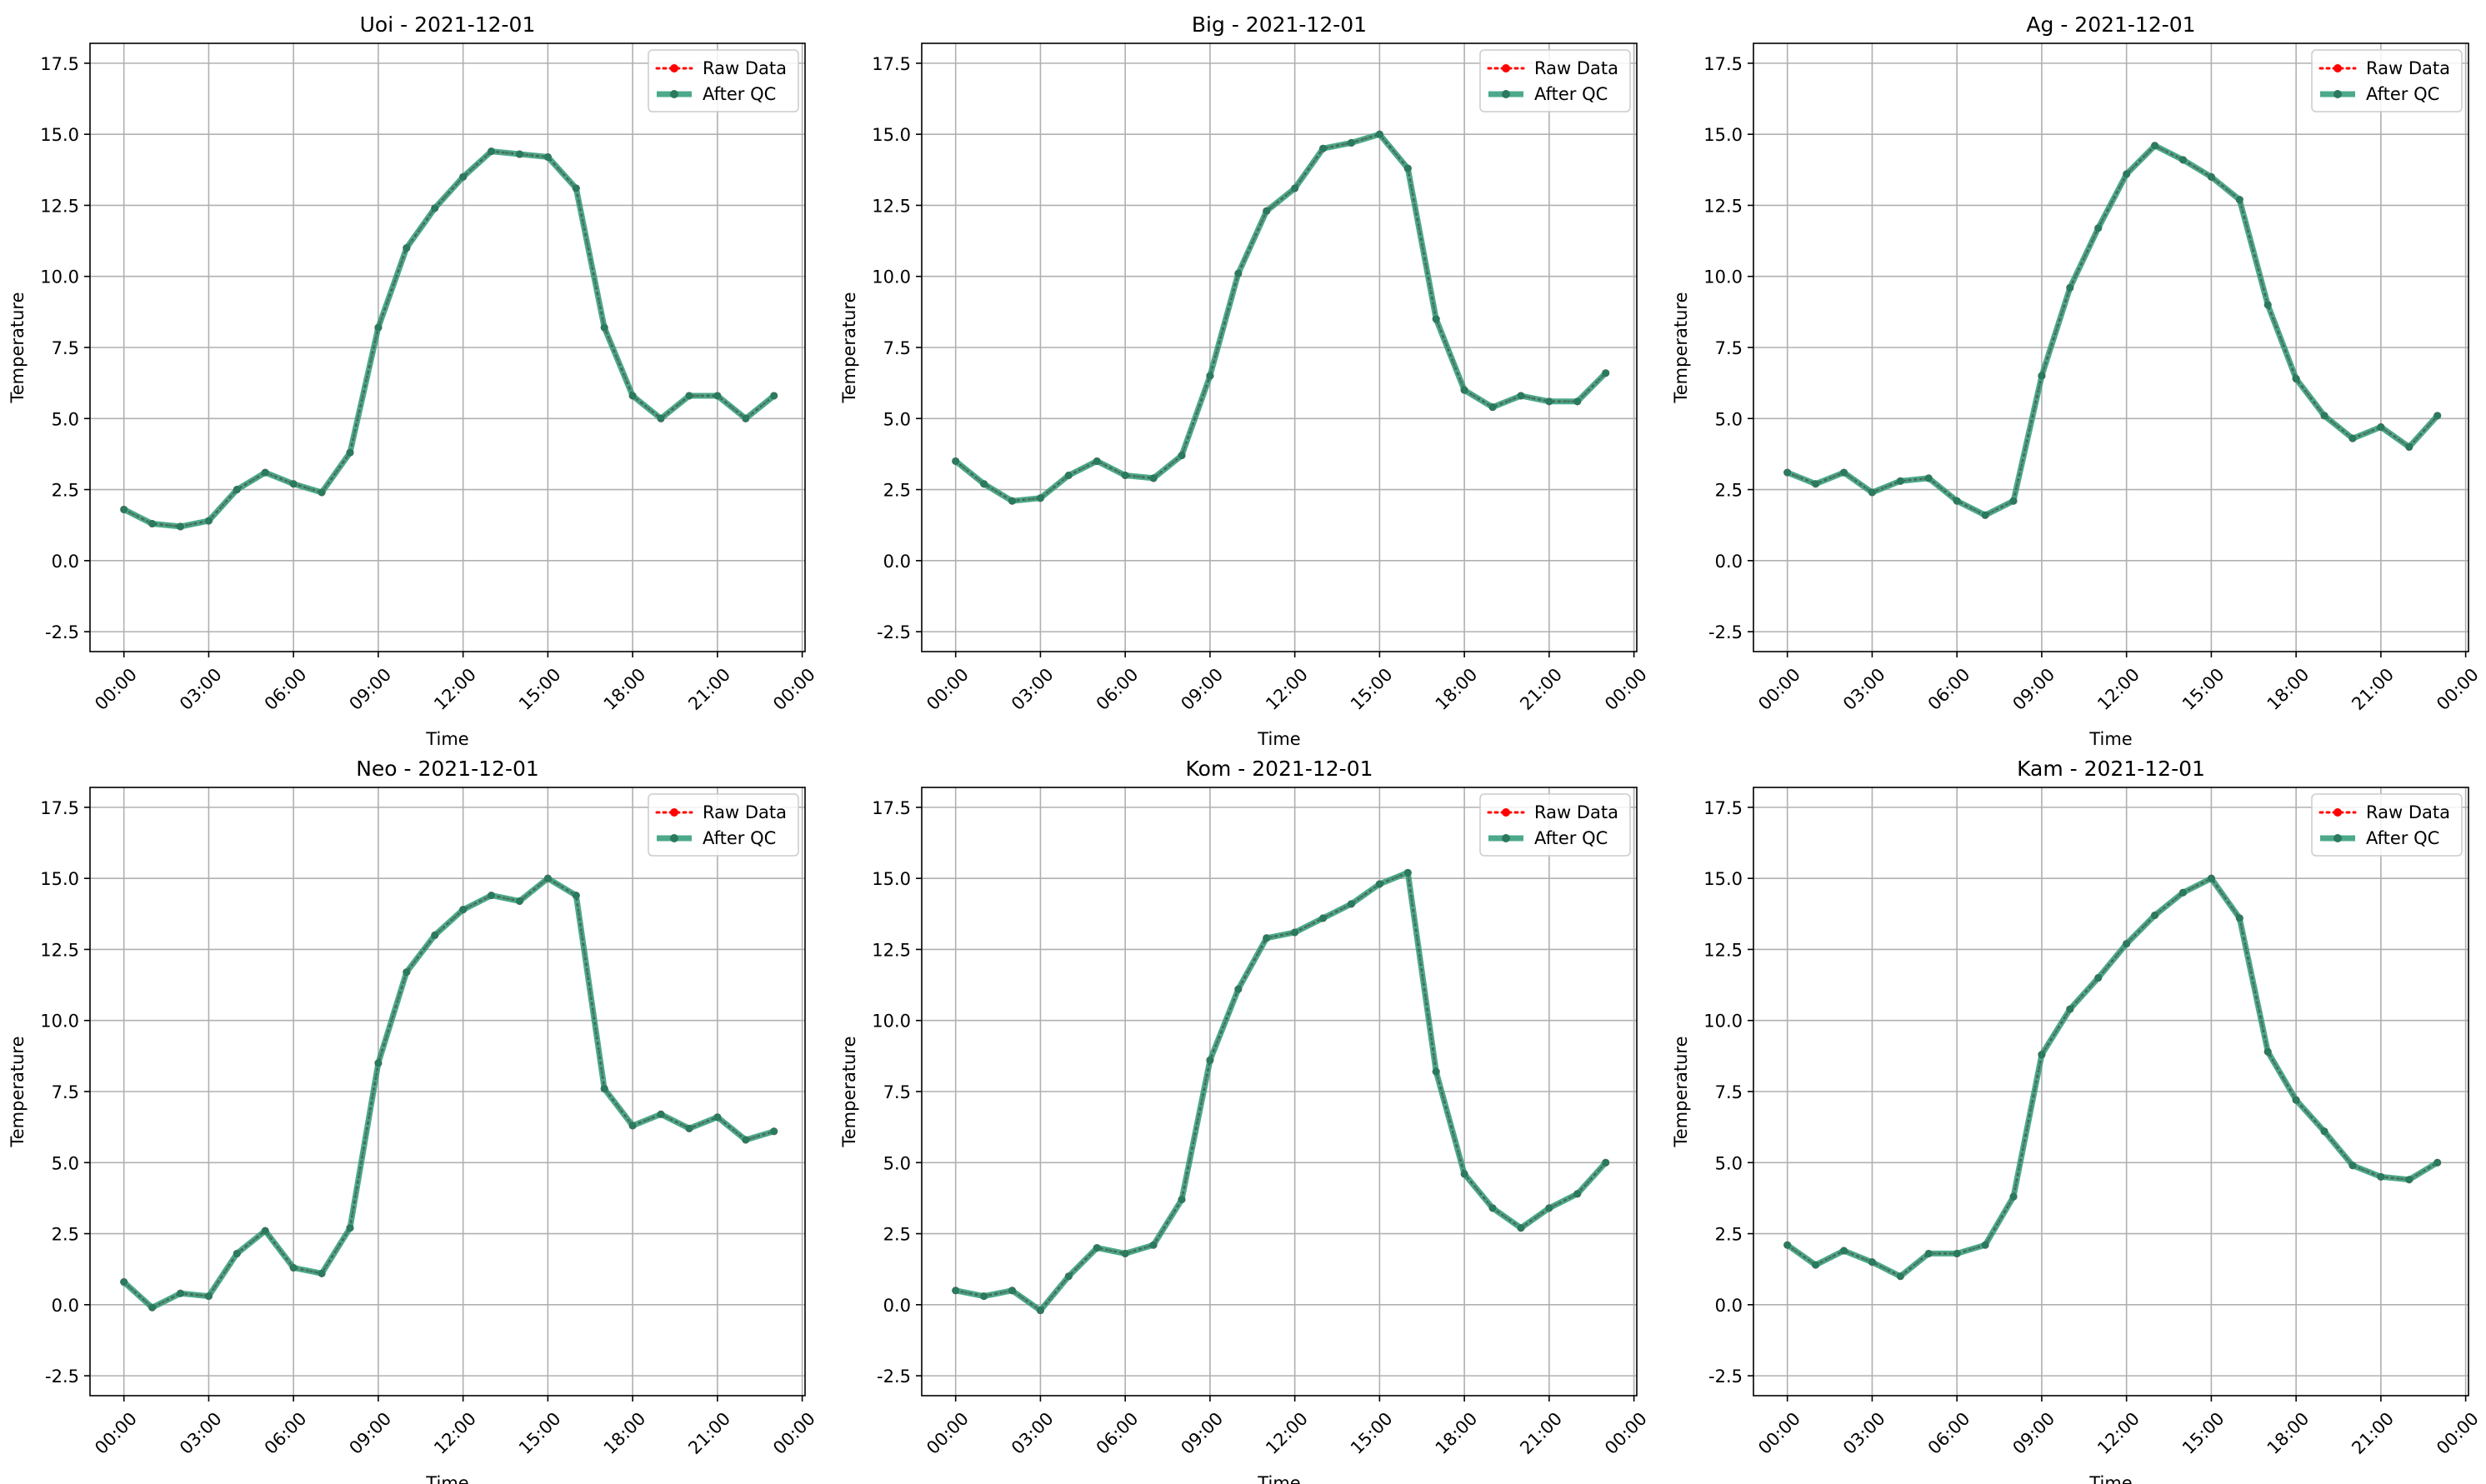  What do you see at coordinates (455, 689) in the screenshot?
I see `x-tick-label: 12:00` at bounding box center [455, 689].